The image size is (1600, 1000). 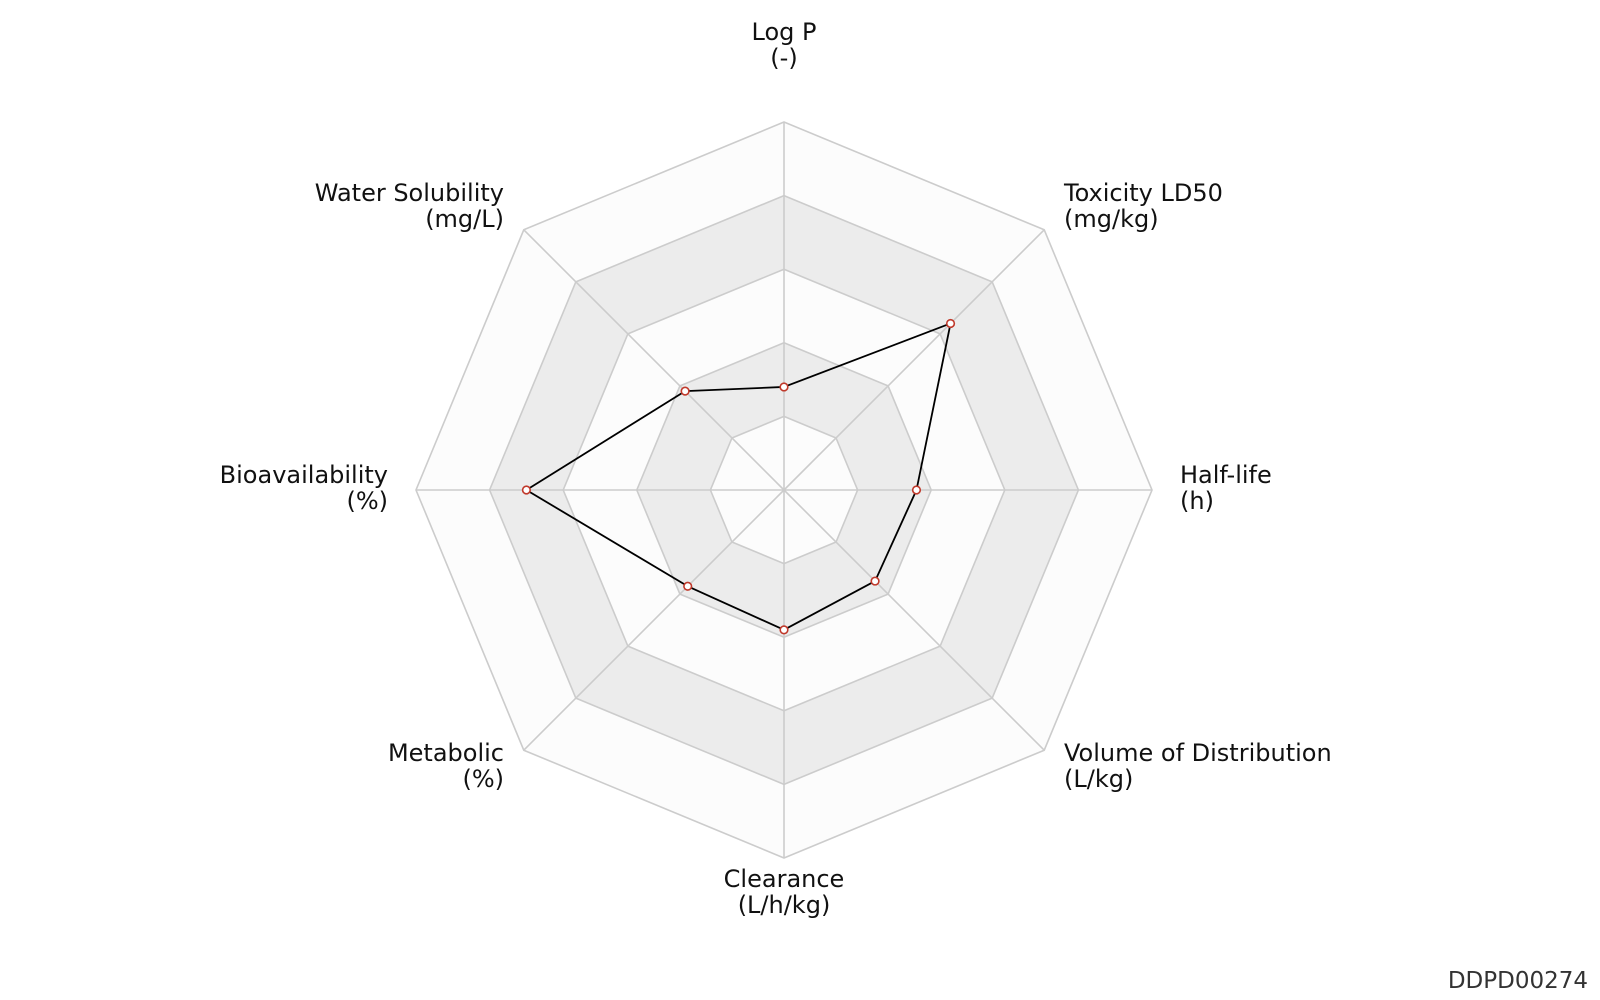 What do you see at coordinates (1197, 501) in the screenshot?
I see `axis-unit-label: (h)` at bounding box center [1197, 501].